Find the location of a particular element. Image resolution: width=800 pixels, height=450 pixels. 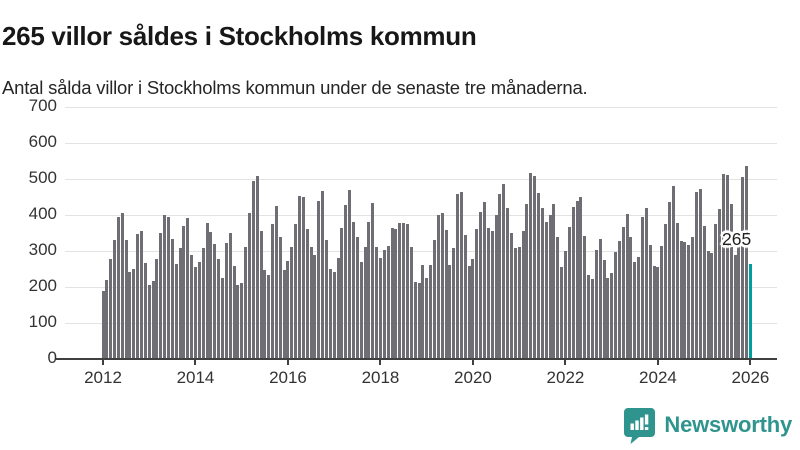

x-axis-tick-label: 2022 is located at coordinates (565, 377).